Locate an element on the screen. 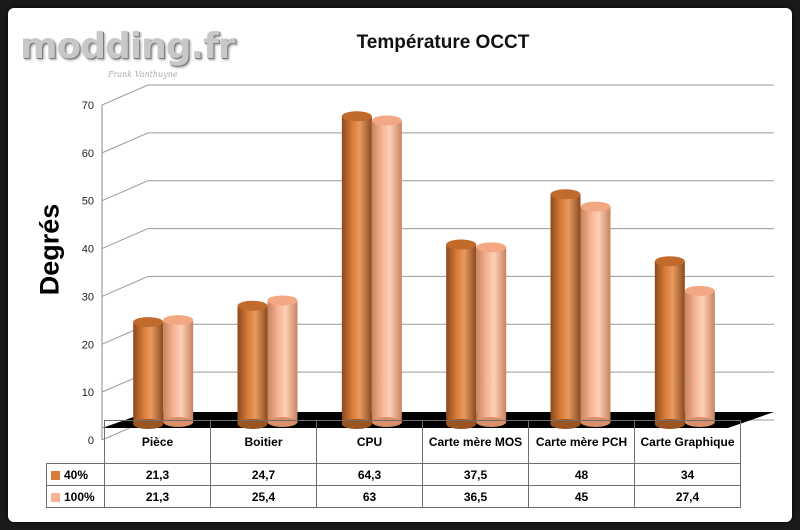 The width and height of the screenshot is (800, 530). y-tick-label: 30 is located at coordinates (88, 297).